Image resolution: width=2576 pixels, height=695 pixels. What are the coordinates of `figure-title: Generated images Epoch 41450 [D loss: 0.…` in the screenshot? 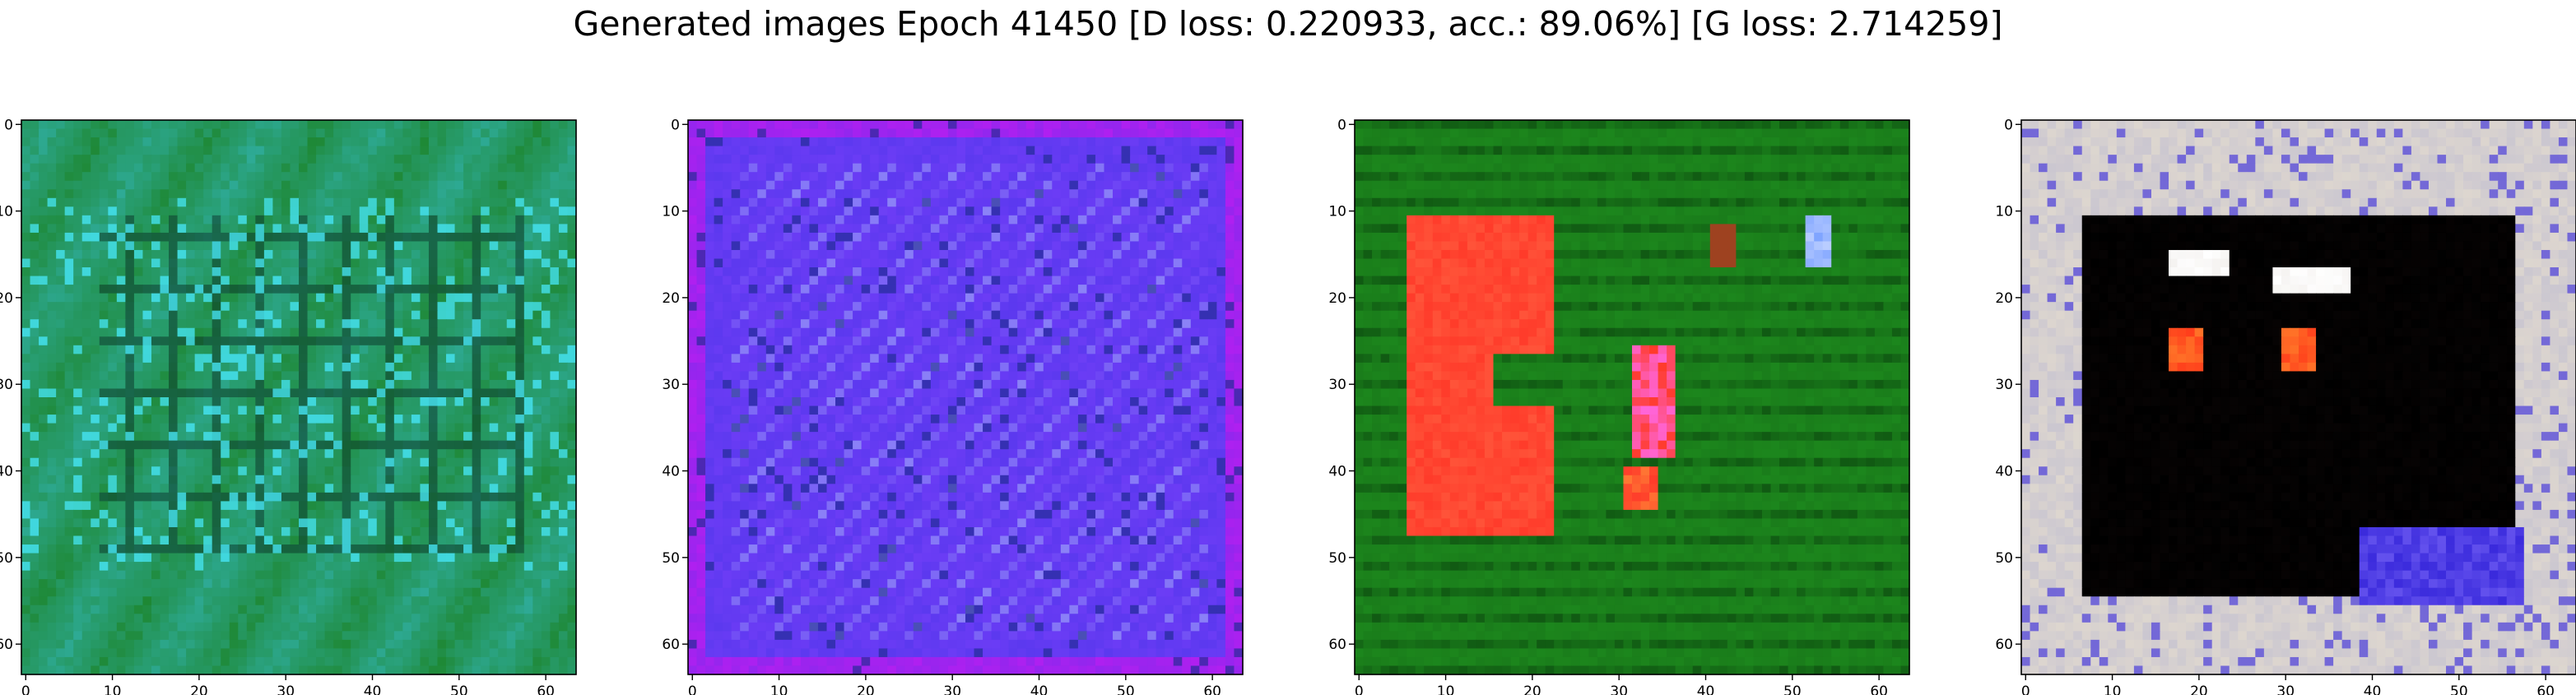 It's located at (1288, 24).